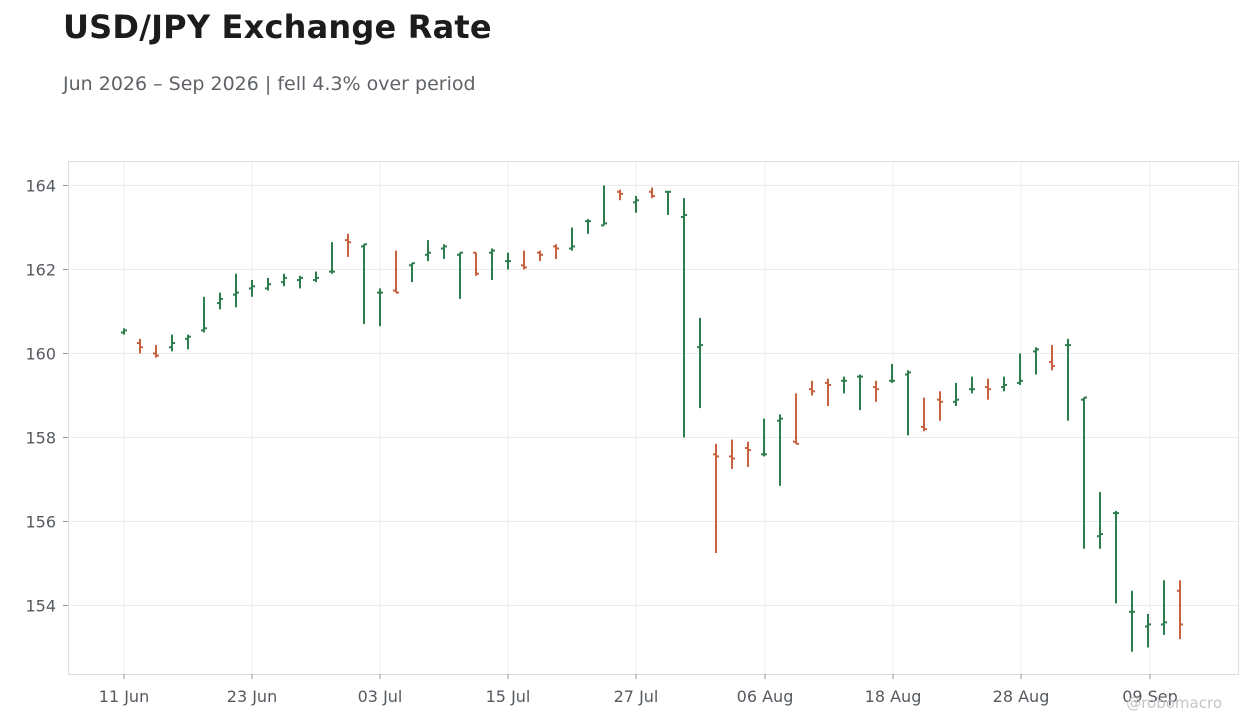 Image resolution: width=1260 pixels, height=728 pixels. What do you see at coordinates (46, 396) in the screenshot?
I see `y-axis-ticks: 154 156 158 160 162 164` at bounding box center [46, 396].